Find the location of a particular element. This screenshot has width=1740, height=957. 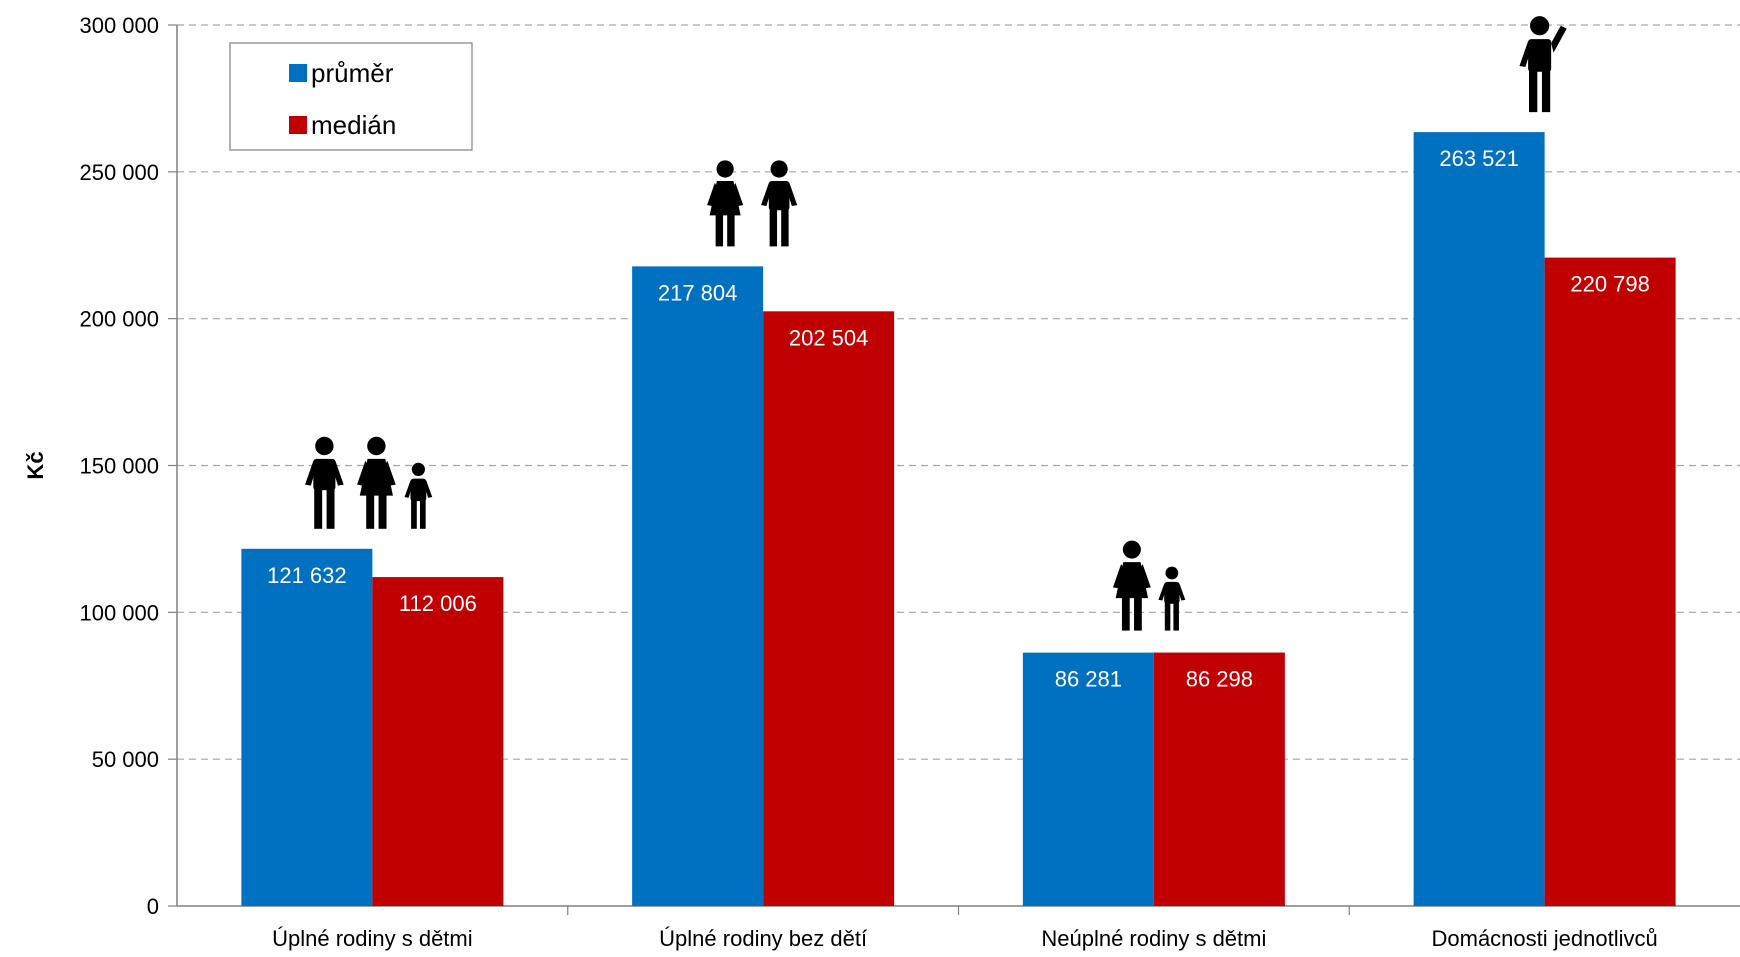

legend: průměr medián is located at coordinates (351, 96).